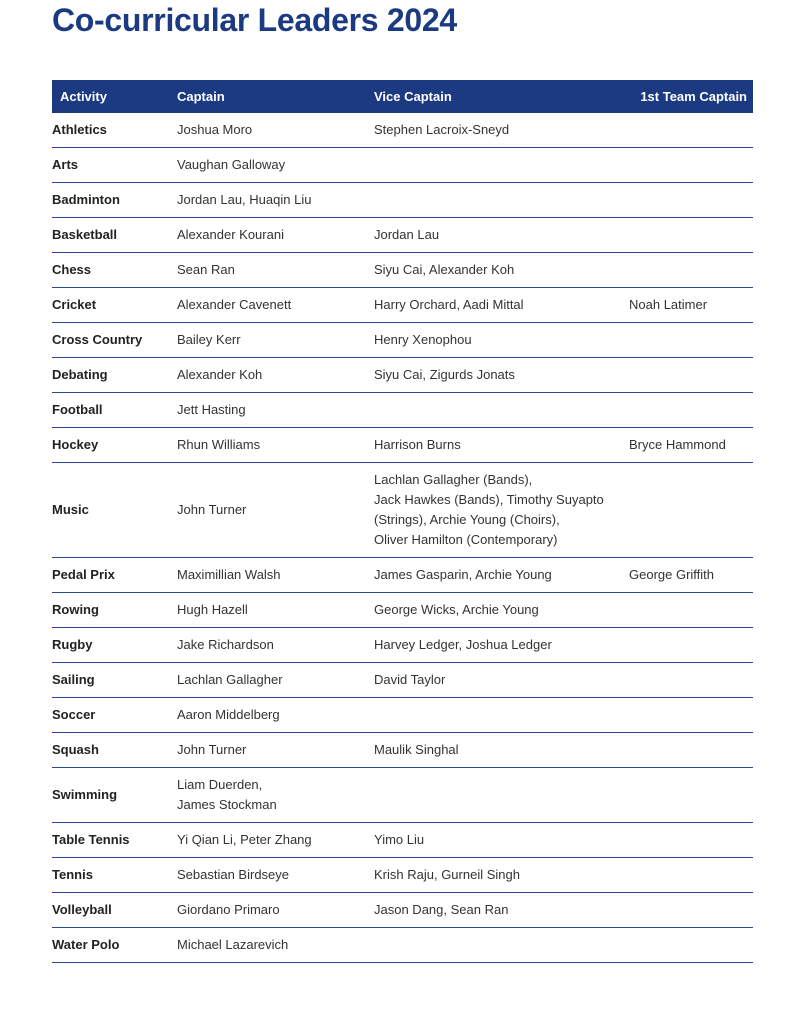 The height and width of the screenshot is (1024, 806). I want to click on table-row: Soccer Aaron Middelberg, so click(402, 715).